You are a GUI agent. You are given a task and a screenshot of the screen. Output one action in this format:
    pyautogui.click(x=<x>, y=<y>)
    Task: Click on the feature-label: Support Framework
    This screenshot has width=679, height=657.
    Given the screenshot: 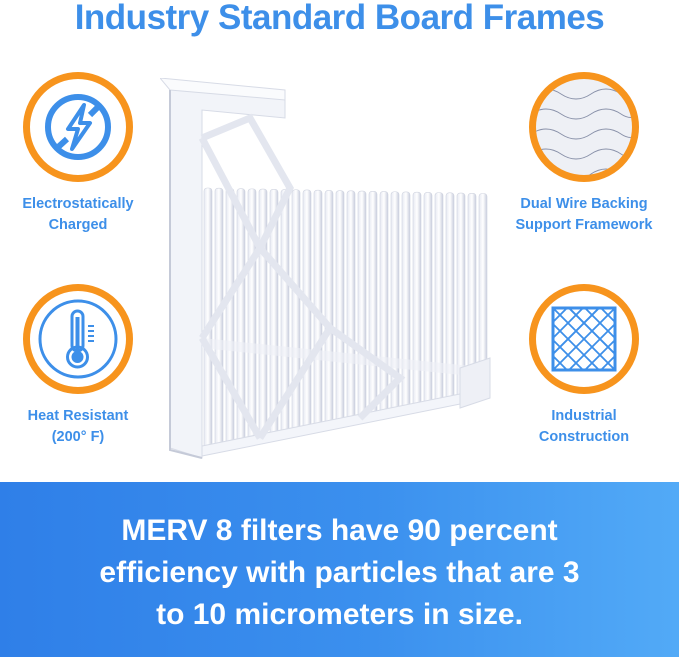 What is the action you would take?
    pyautogui.click(x=584, y=225)
    